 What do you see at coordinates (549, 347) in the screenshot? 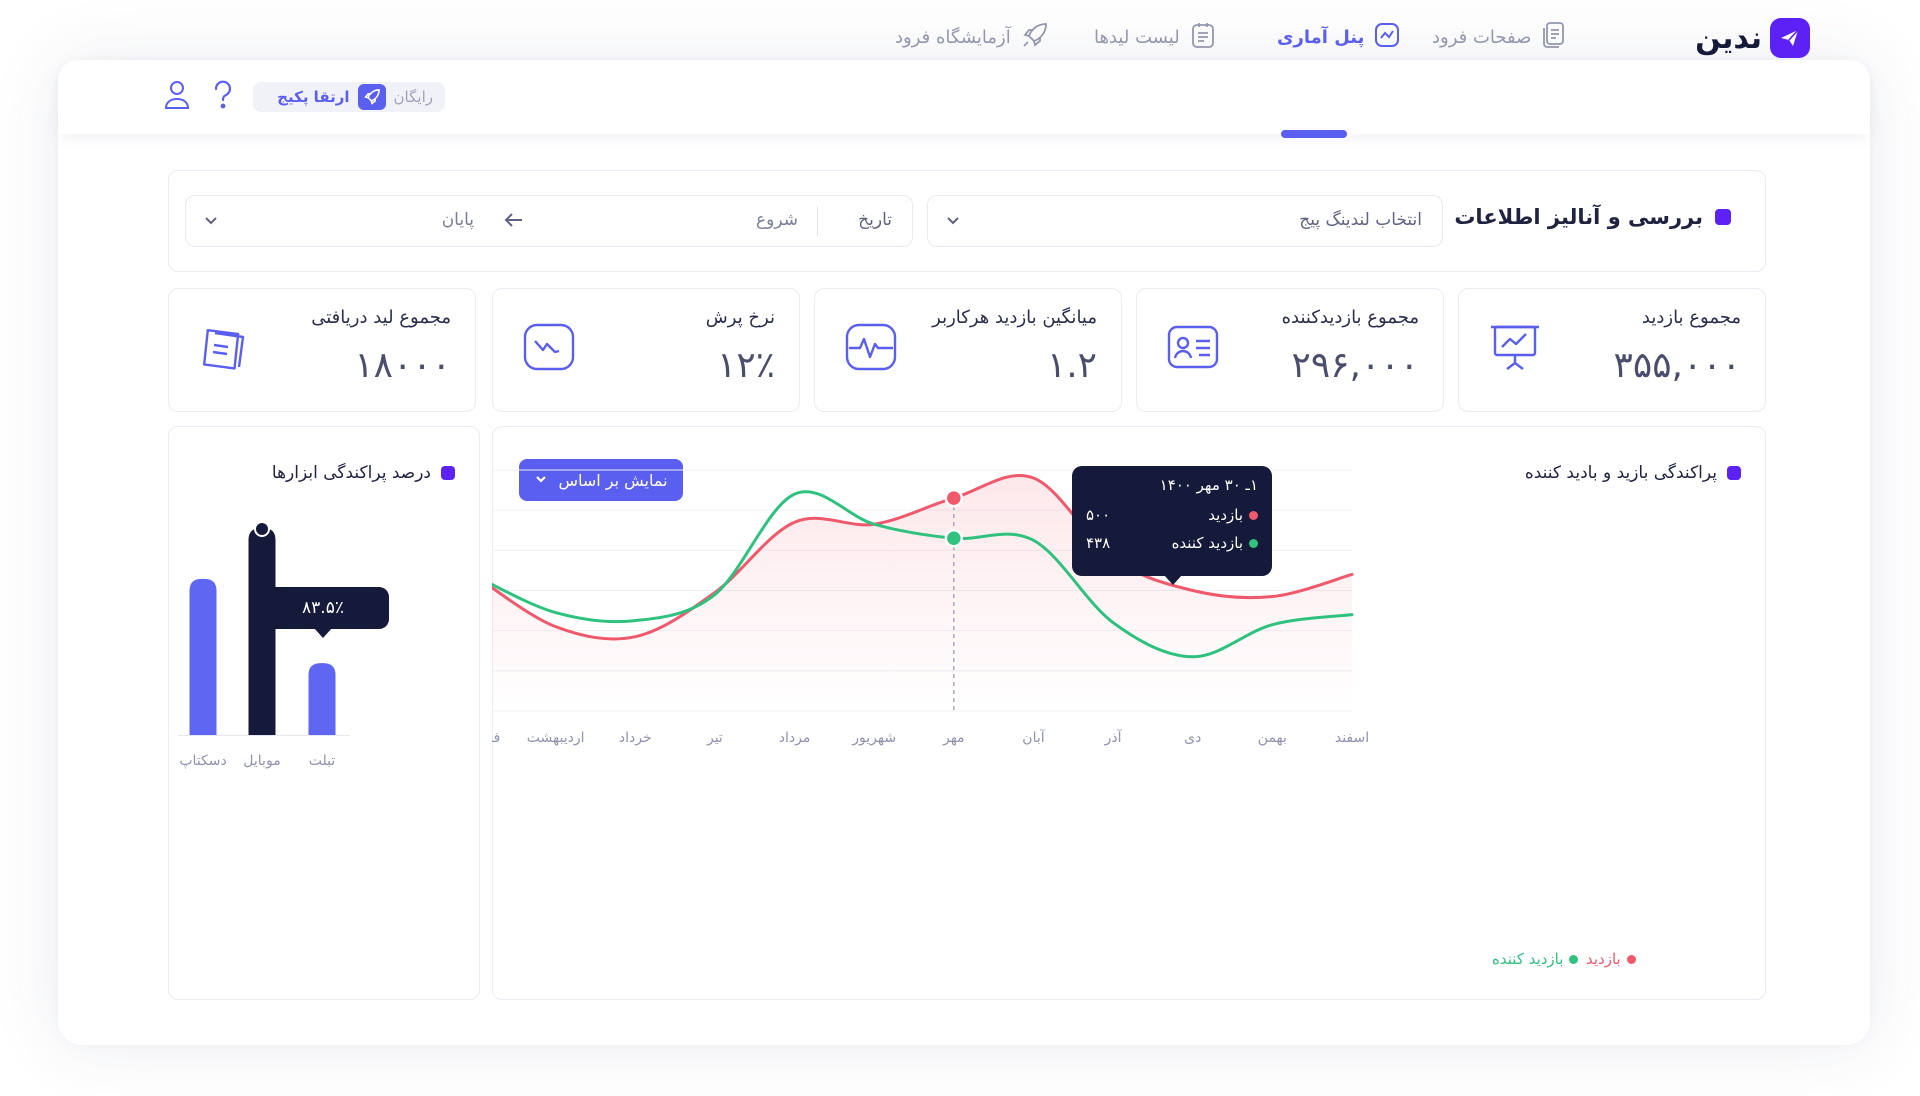
I see `bounce-chart-icon` at bounding box center [549, 347].